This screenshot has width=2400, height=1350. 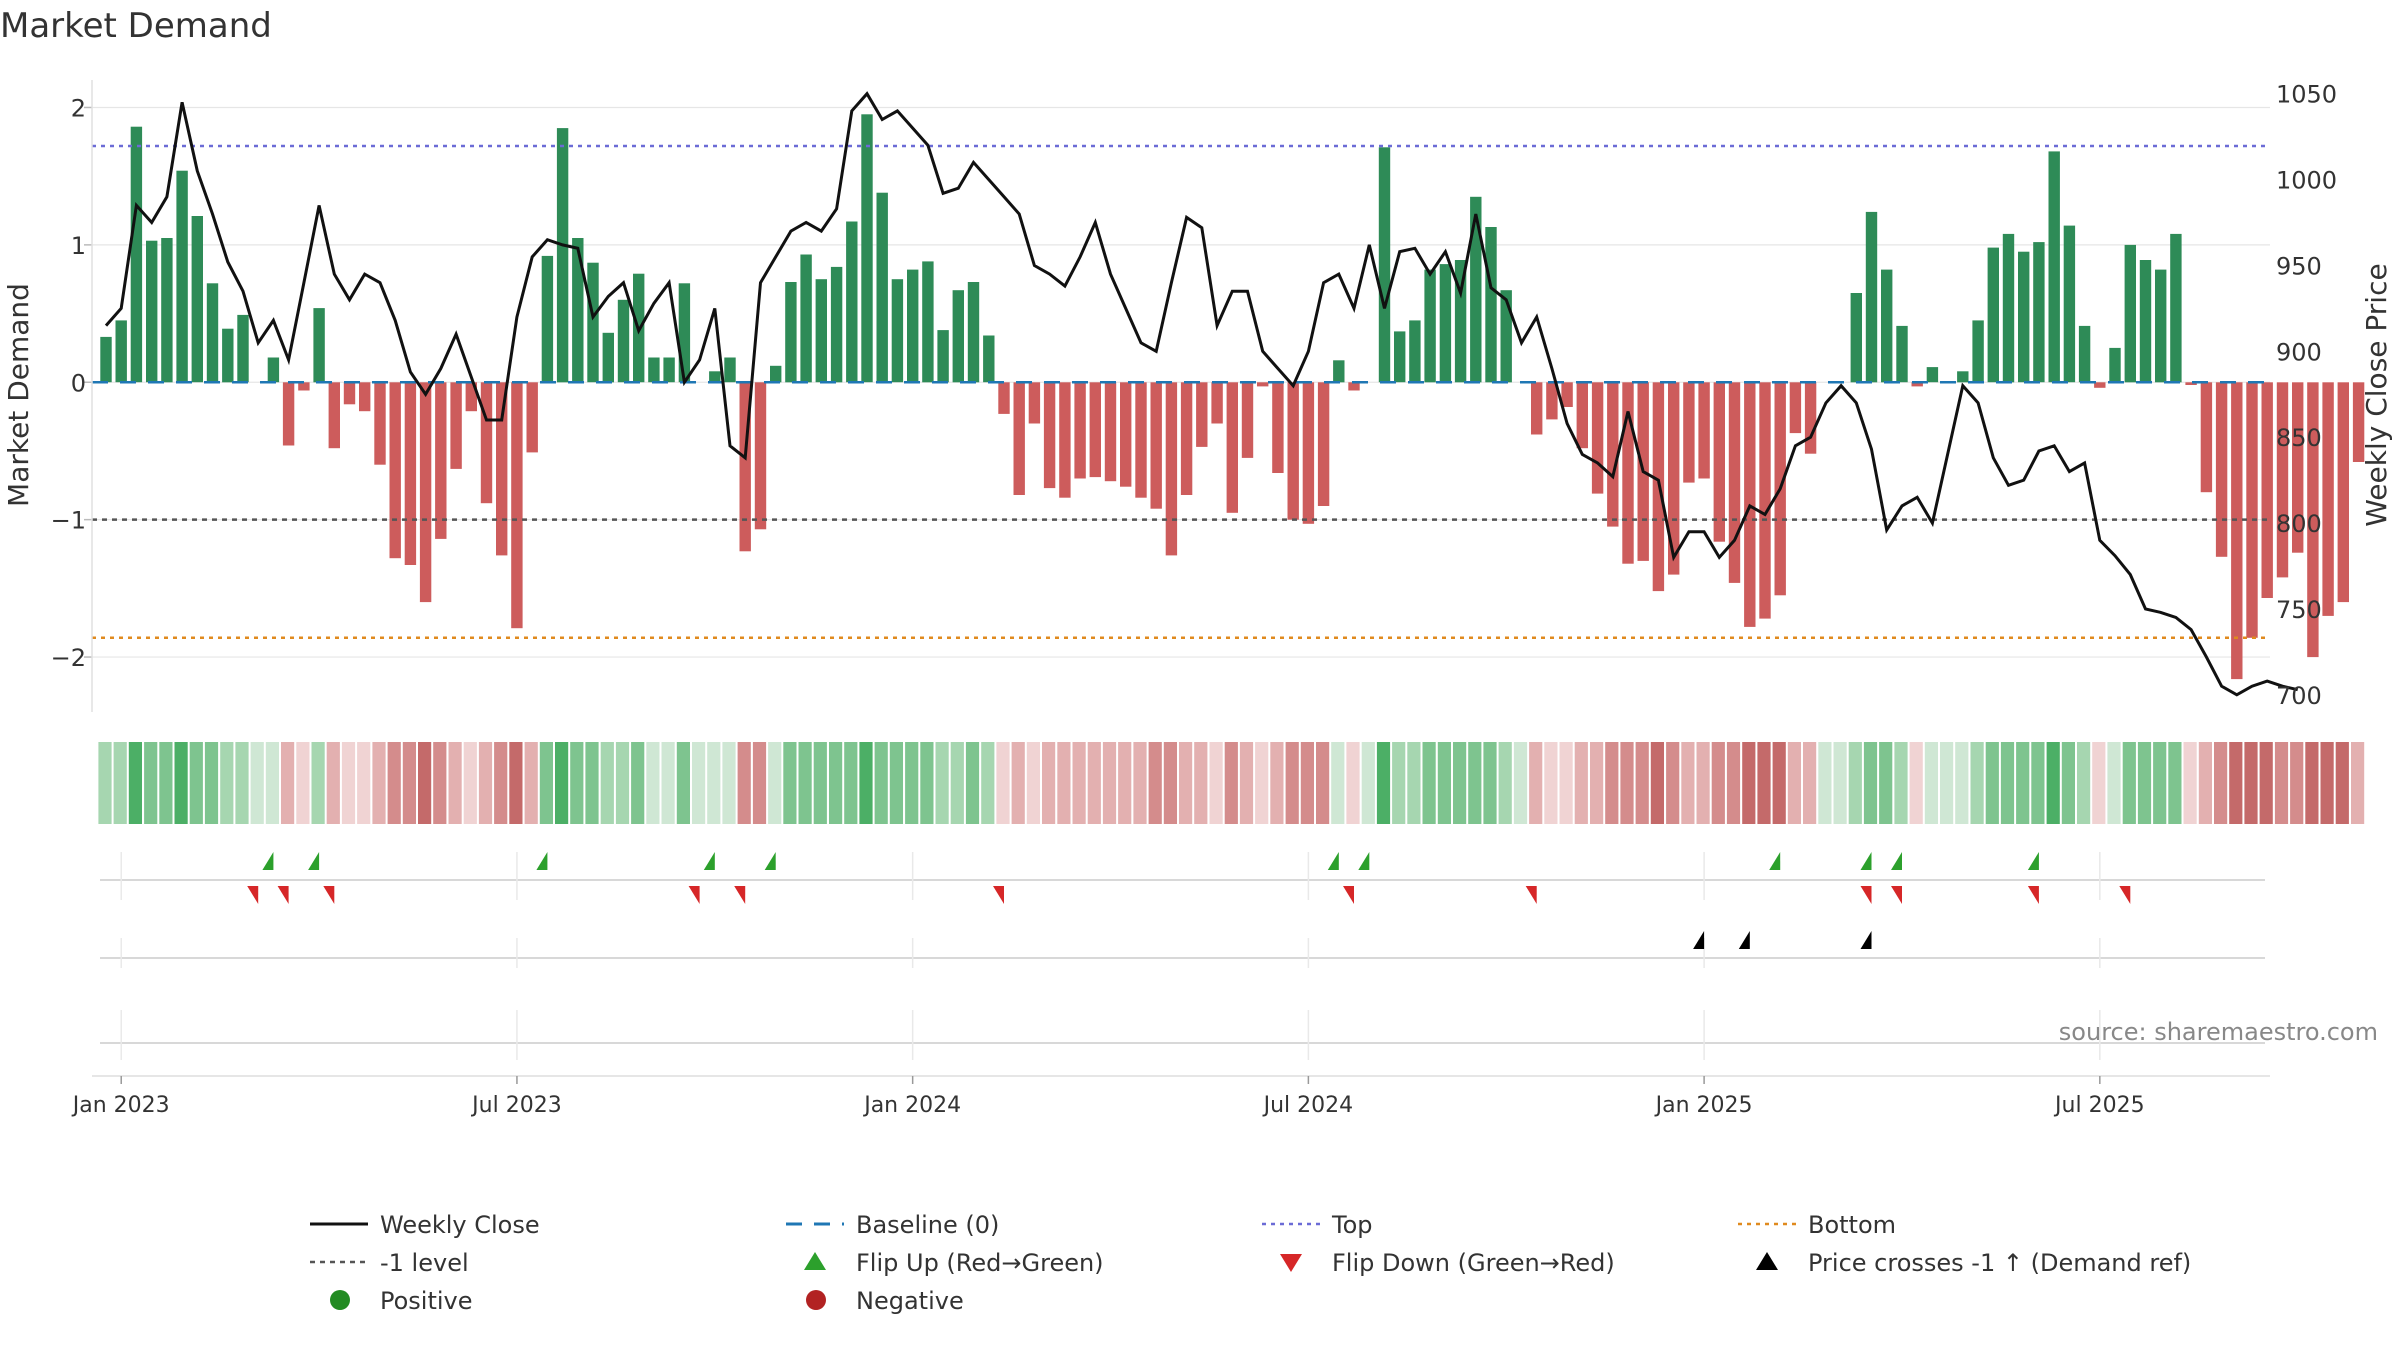 What do you see at coordinates (1182, 956) in the screenshot?
I see `marker-panels-grid` at bounding box center [1182, 956].